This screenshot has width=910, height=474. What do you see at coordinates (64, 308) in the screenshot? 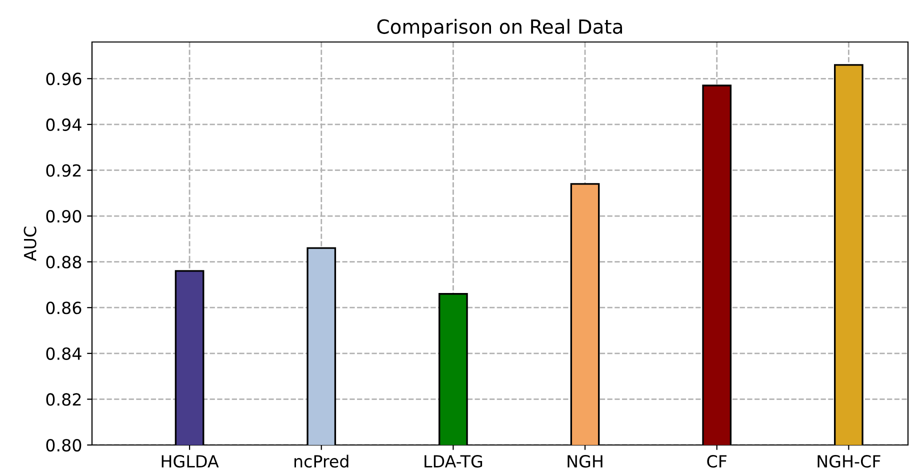
I see `y-tick-label: 0.86` at bounding box center [64, 308].